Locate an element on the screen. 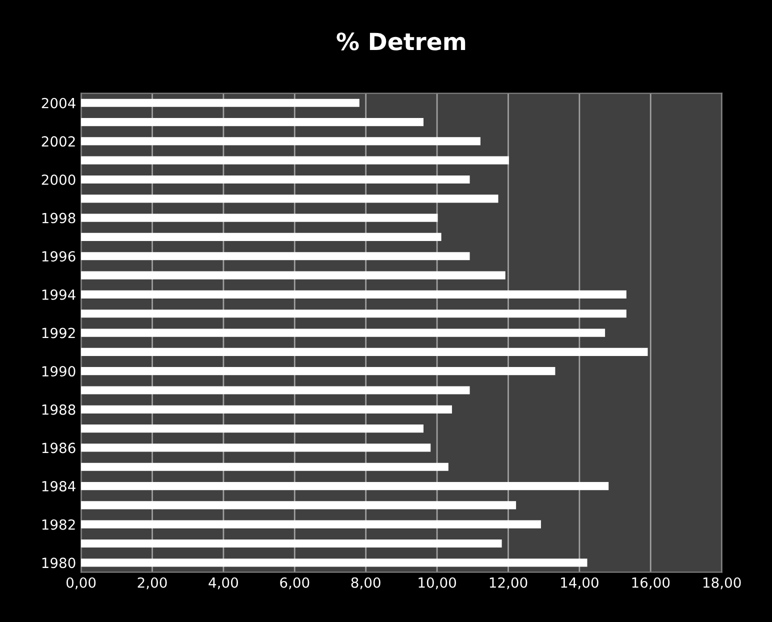 Image resolution: width=772 pixels, height=622 pixels. x-tick-label: 10,00 is located at coordinates (437, 583).